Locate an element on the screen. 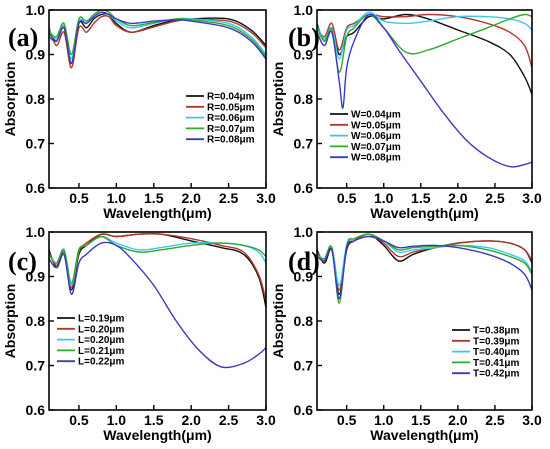 Image resolution: width=550 pixels, height=449 pixels. x-tick-label-a-2: 1.0 is located at coordinates (117, 198).